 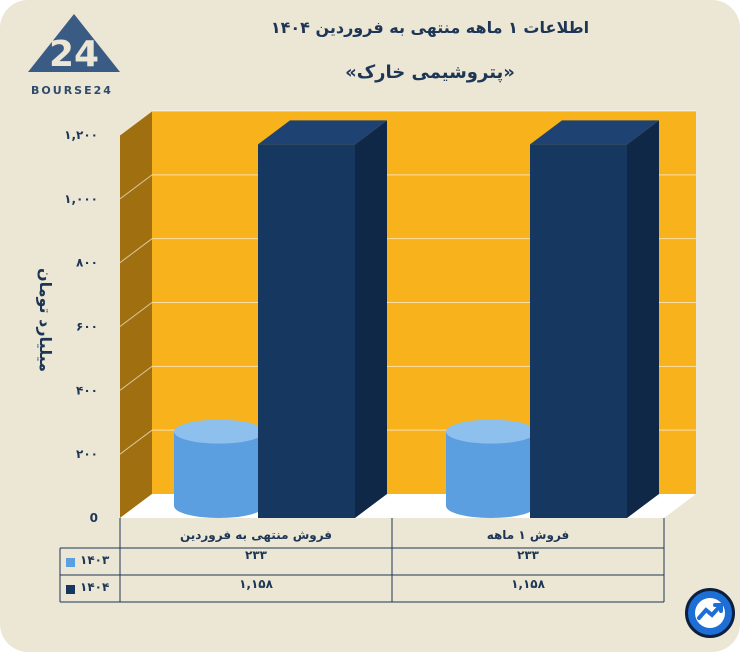 What do you see at coordinates (95, 587) in the screenshot?
I see `legend-label: ۱۴۰۴` at bounding box center [95, 587].